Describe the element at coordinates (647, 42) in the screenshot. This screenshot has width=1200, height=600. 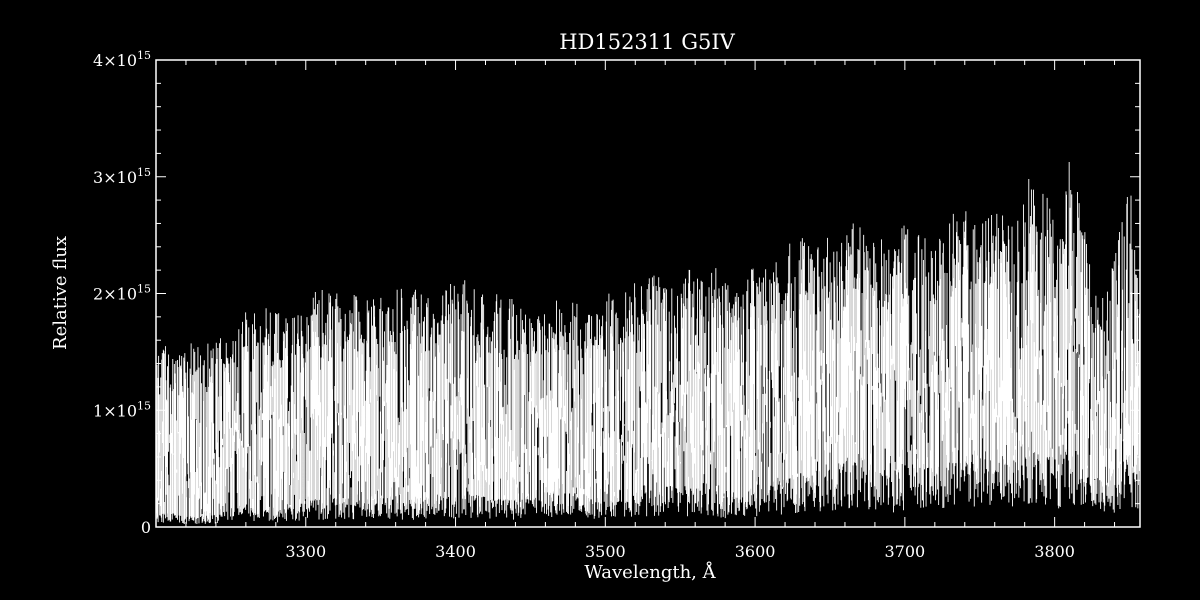
I see `chart-title: HD152311 G5IV` at that location.